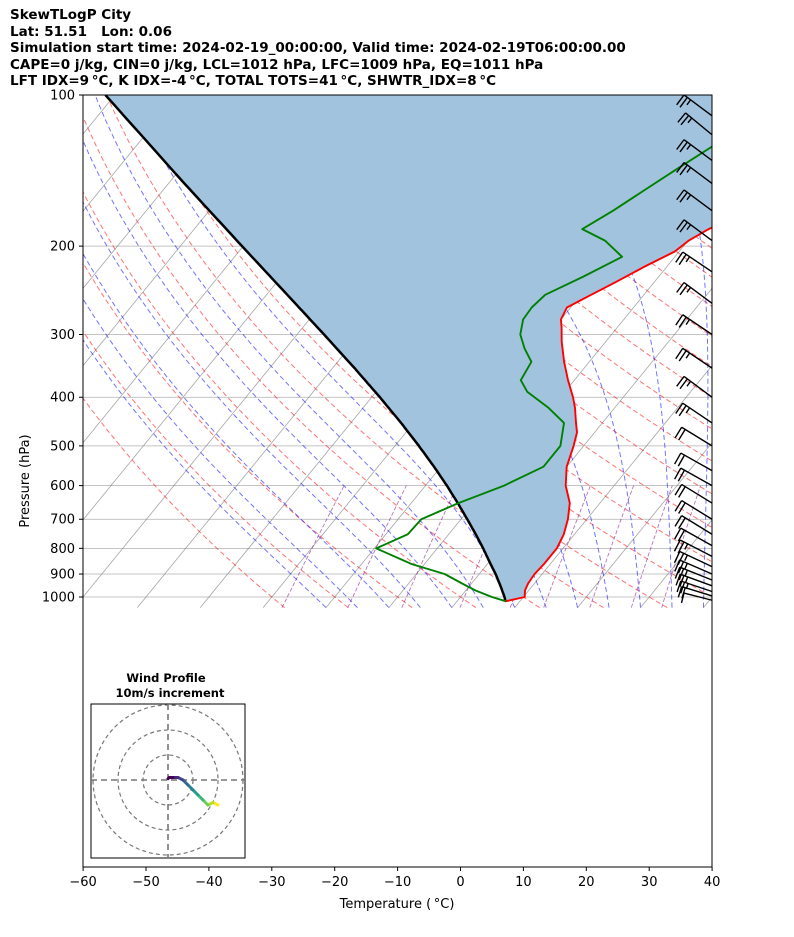  Describe the element at coordinates (166, 678) in the screenshot. I see `hodograph-title: Wind Profile` at that location.